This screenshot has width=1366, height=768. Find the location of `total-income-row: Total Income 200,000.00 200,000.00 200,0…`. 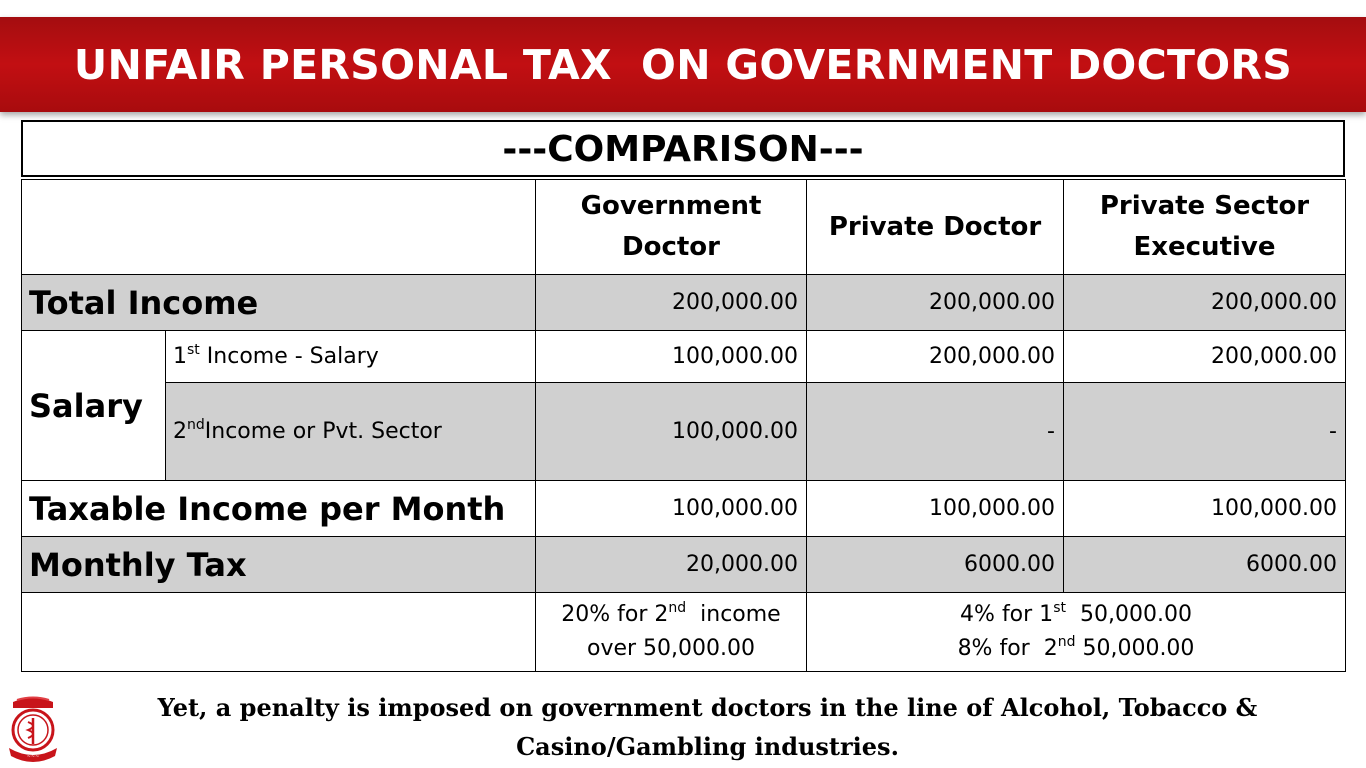

total-income-row: Total Income 200,000.00 200,000.00 200,0… is located at coordinates (683, 302).